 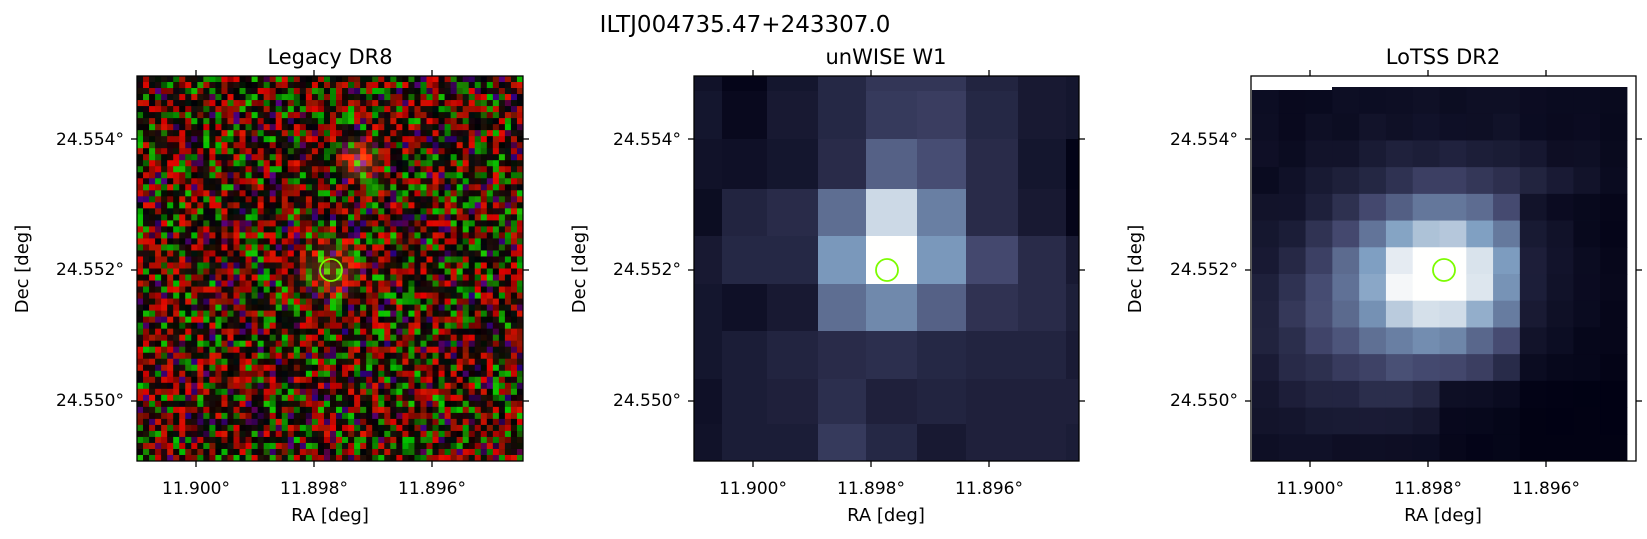 What do you see at coordinates (329, 57) in the screenshot?
I see `panel-title: Legacy DR8` at bounding box center [329, 57].